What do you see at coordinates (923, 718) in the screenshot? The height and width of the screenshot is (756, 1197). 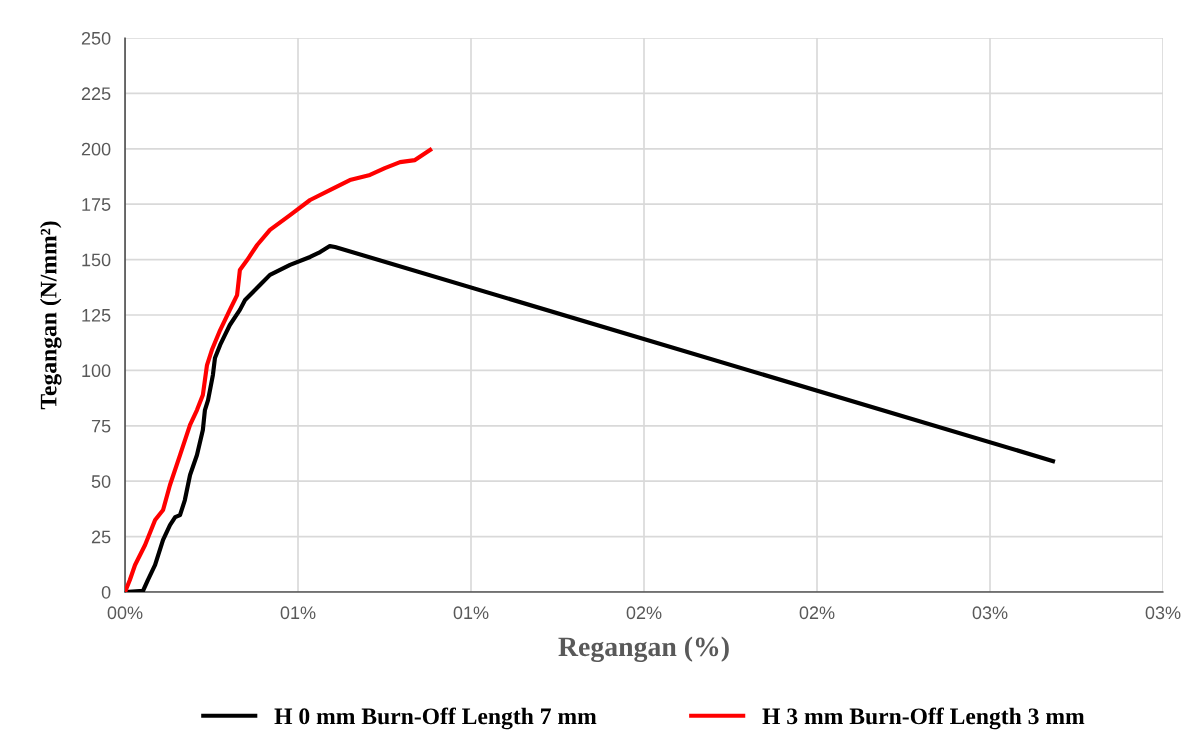 I see `legend-label: H 3 mm Burn-Off Length 3 mm` at bounding box center [923, 718].